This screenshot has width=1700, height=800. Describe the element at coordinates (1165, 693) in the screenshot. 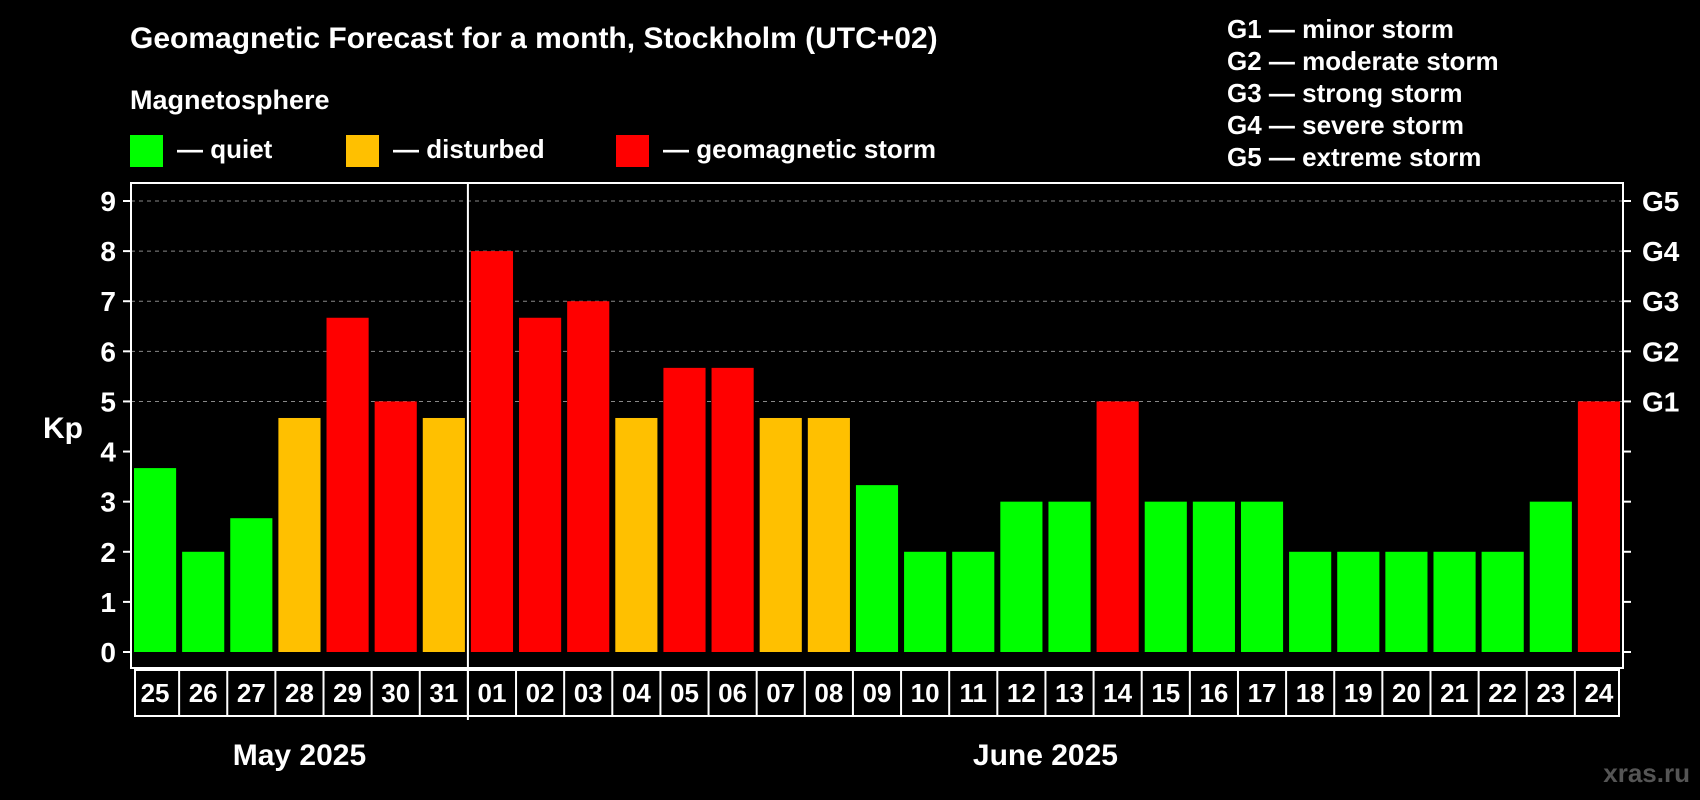

I see `x-tick-label: 15` at that location.